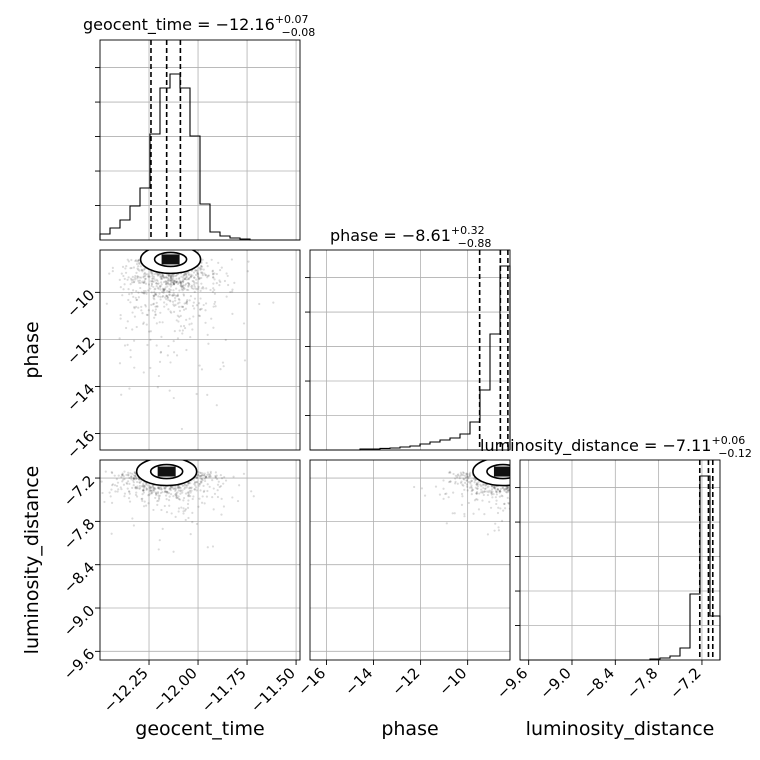 This screenshot has height=760, width=760. What do you see at coordinates (599, 683) in the screenshot?
I see `x-tick-label: −8.4` at bounding box center [599, 683].